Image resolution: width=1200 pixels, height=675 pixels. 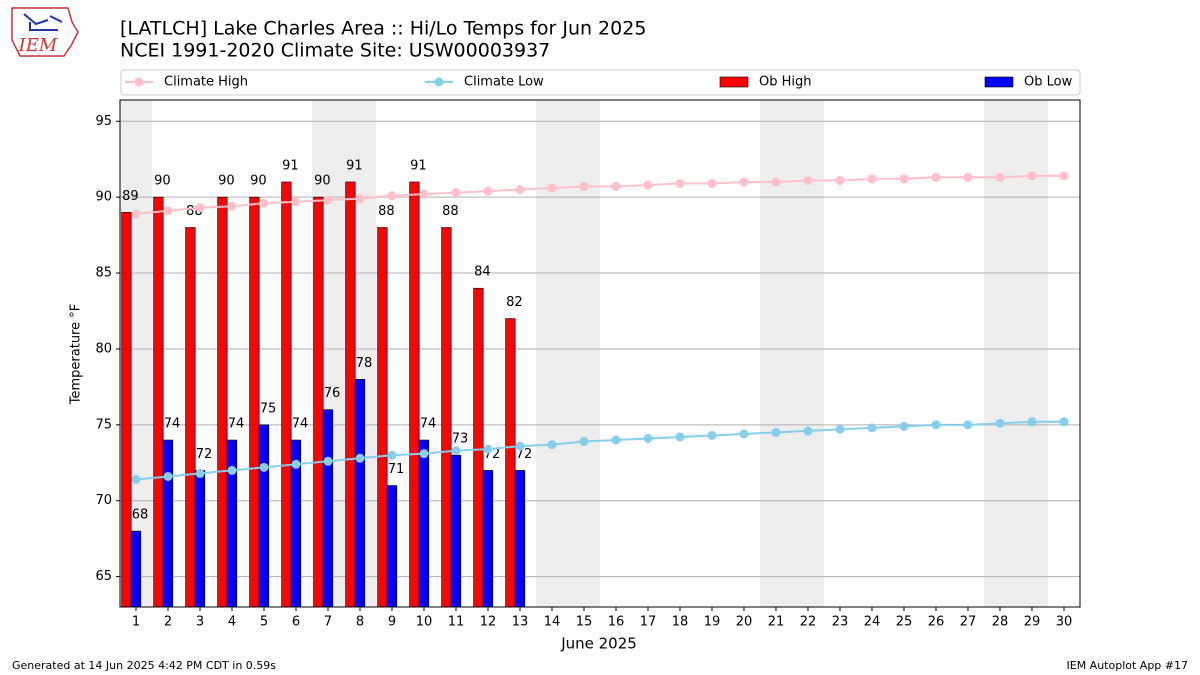 What do you see at coordinates (200, 622) in the screenshot?
I see `x-tick-label: 3` at bounding box center [200, 622].